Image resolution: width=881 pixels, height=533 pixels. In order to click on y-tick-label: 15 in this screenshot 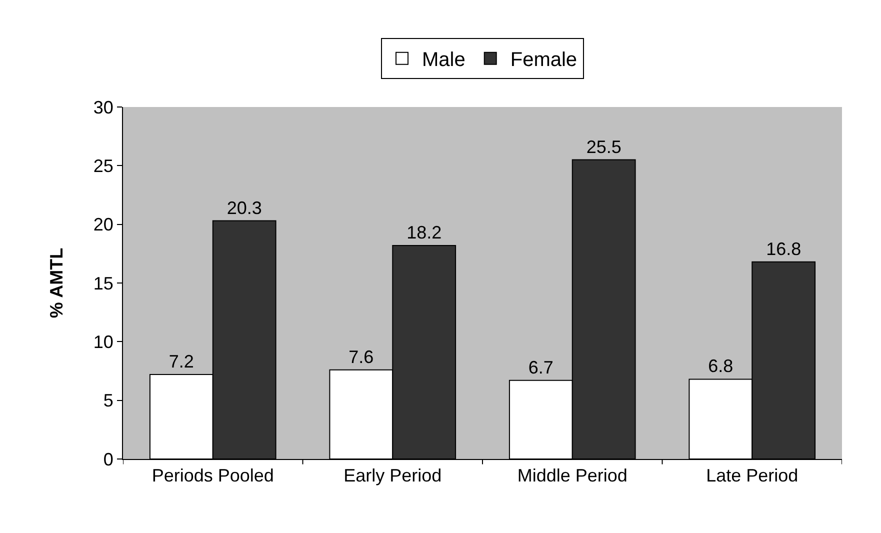, I will do `click(103, 283)`.